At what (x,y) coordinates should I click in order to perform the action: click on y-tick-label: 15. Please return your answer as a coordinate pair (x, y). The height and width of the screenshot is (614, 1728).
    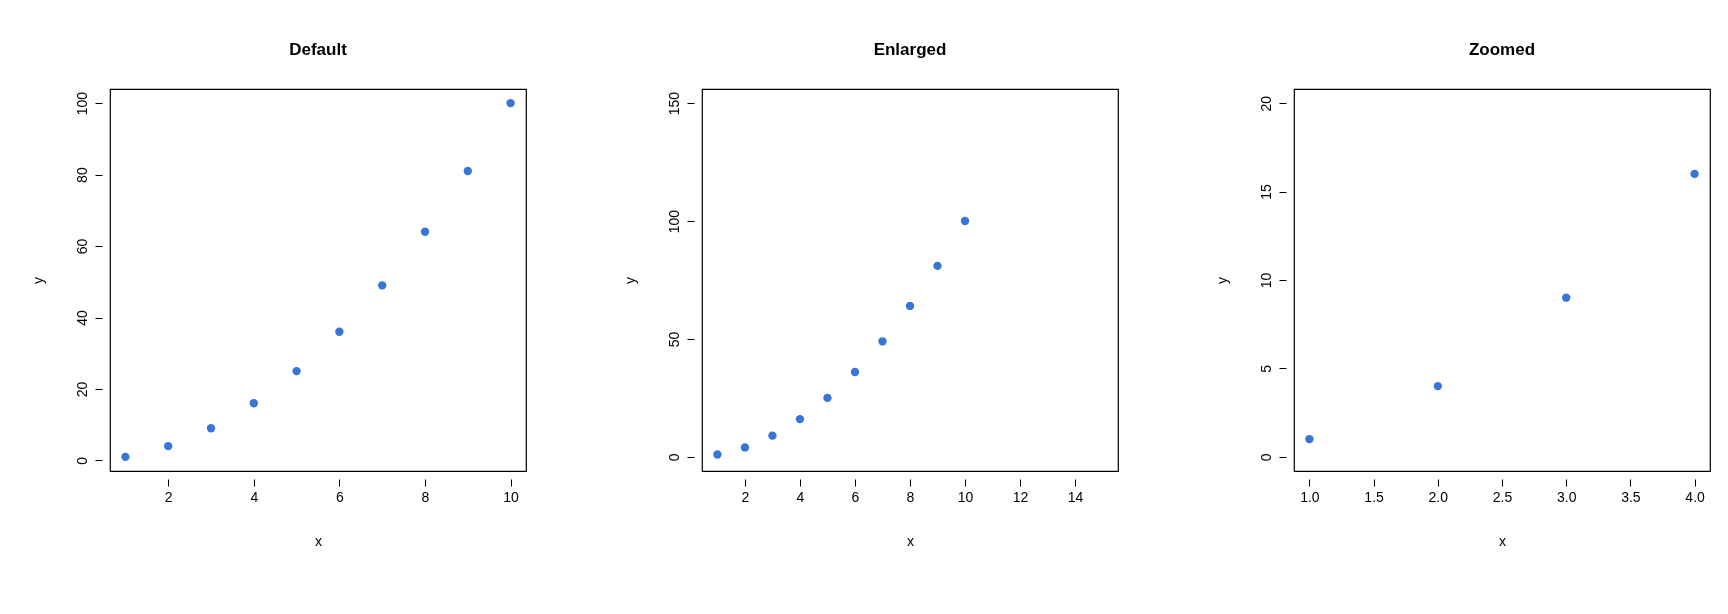
    Looking at the image, I should click on (1265, 192).